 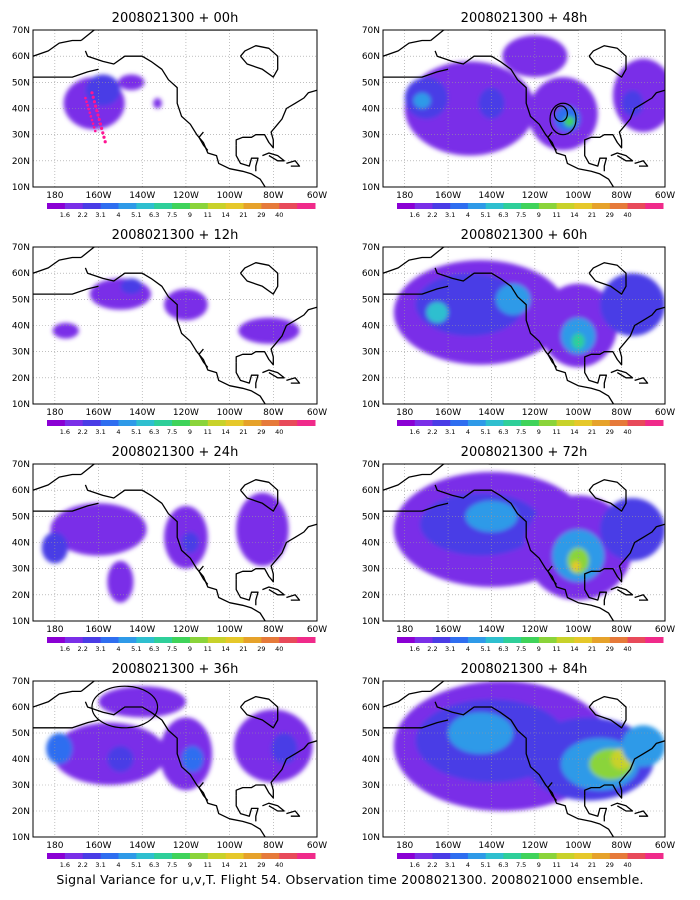 What do you see at coordinates (491, 630) in the screenshot?
I see `lon-label: 140W` at bounding box center [491, 630].